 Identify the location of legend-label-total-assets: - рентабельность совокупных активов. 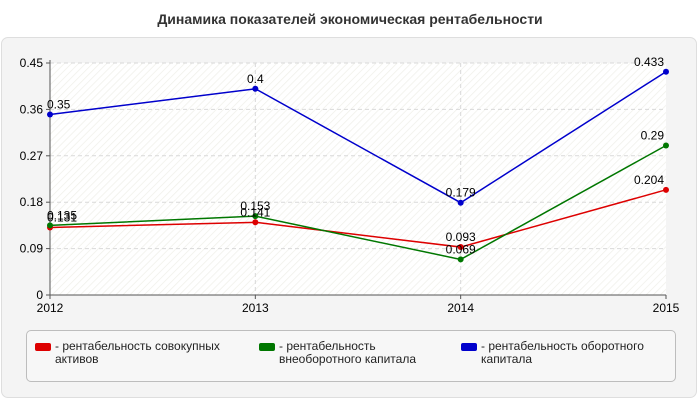
(137, 352).